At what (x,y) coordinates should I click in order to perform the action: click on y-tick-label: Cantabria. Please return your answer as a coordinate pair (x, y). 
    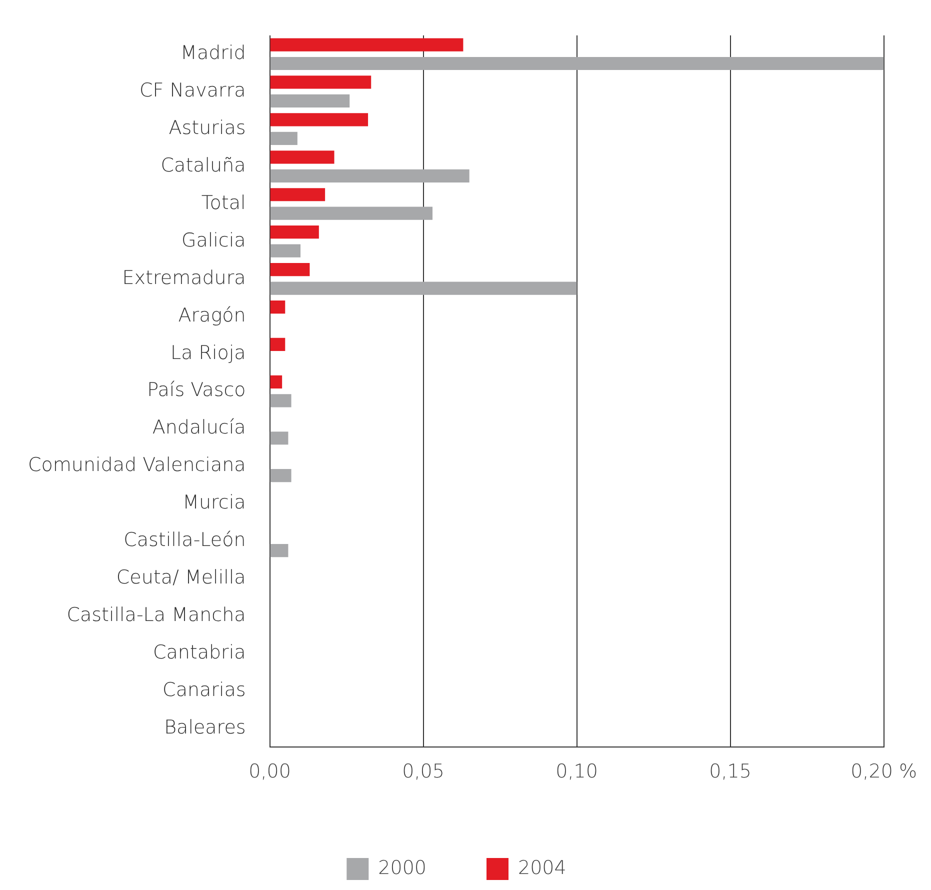
    Looking at the image, I should click on (199, 652).